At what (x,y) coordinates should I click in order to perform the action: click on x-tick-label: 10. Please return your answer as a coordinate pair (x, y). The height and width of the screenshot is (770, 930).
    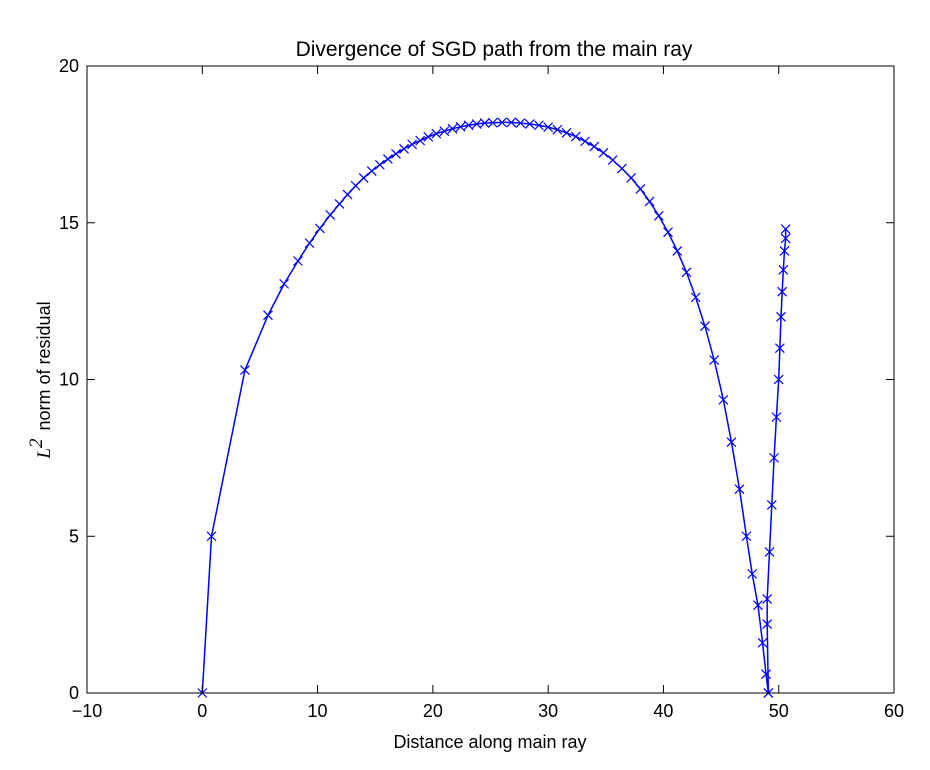
    Looking at the image, I should click on (318, 711).